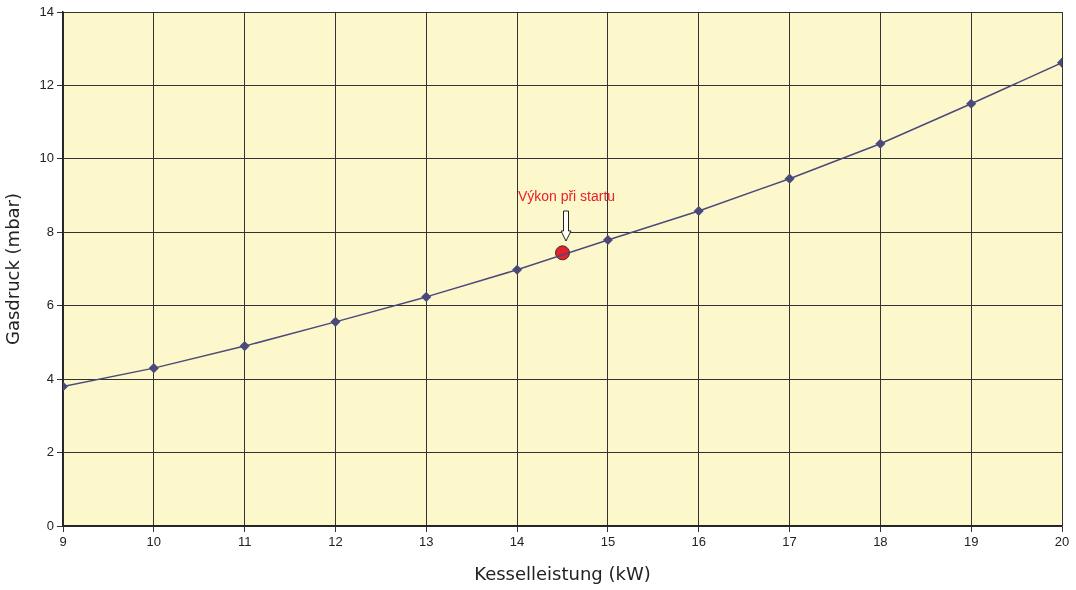  I want to click on x-tick-label: 16, so click(698, 542).